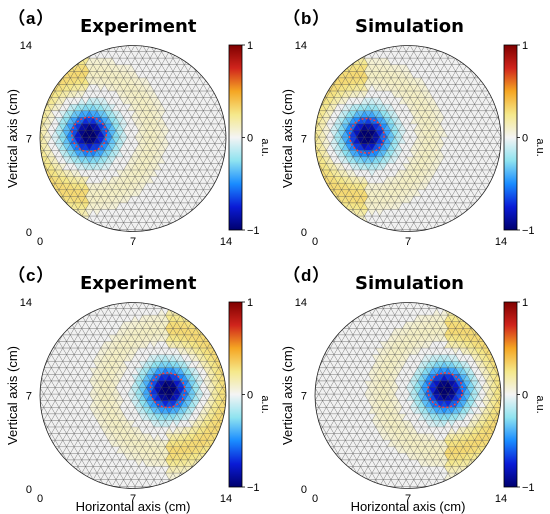  What do you see at coordinates (307, 275) in the screenshot?
I see `panel-letter: （d）` at bounding box center [307, 275].